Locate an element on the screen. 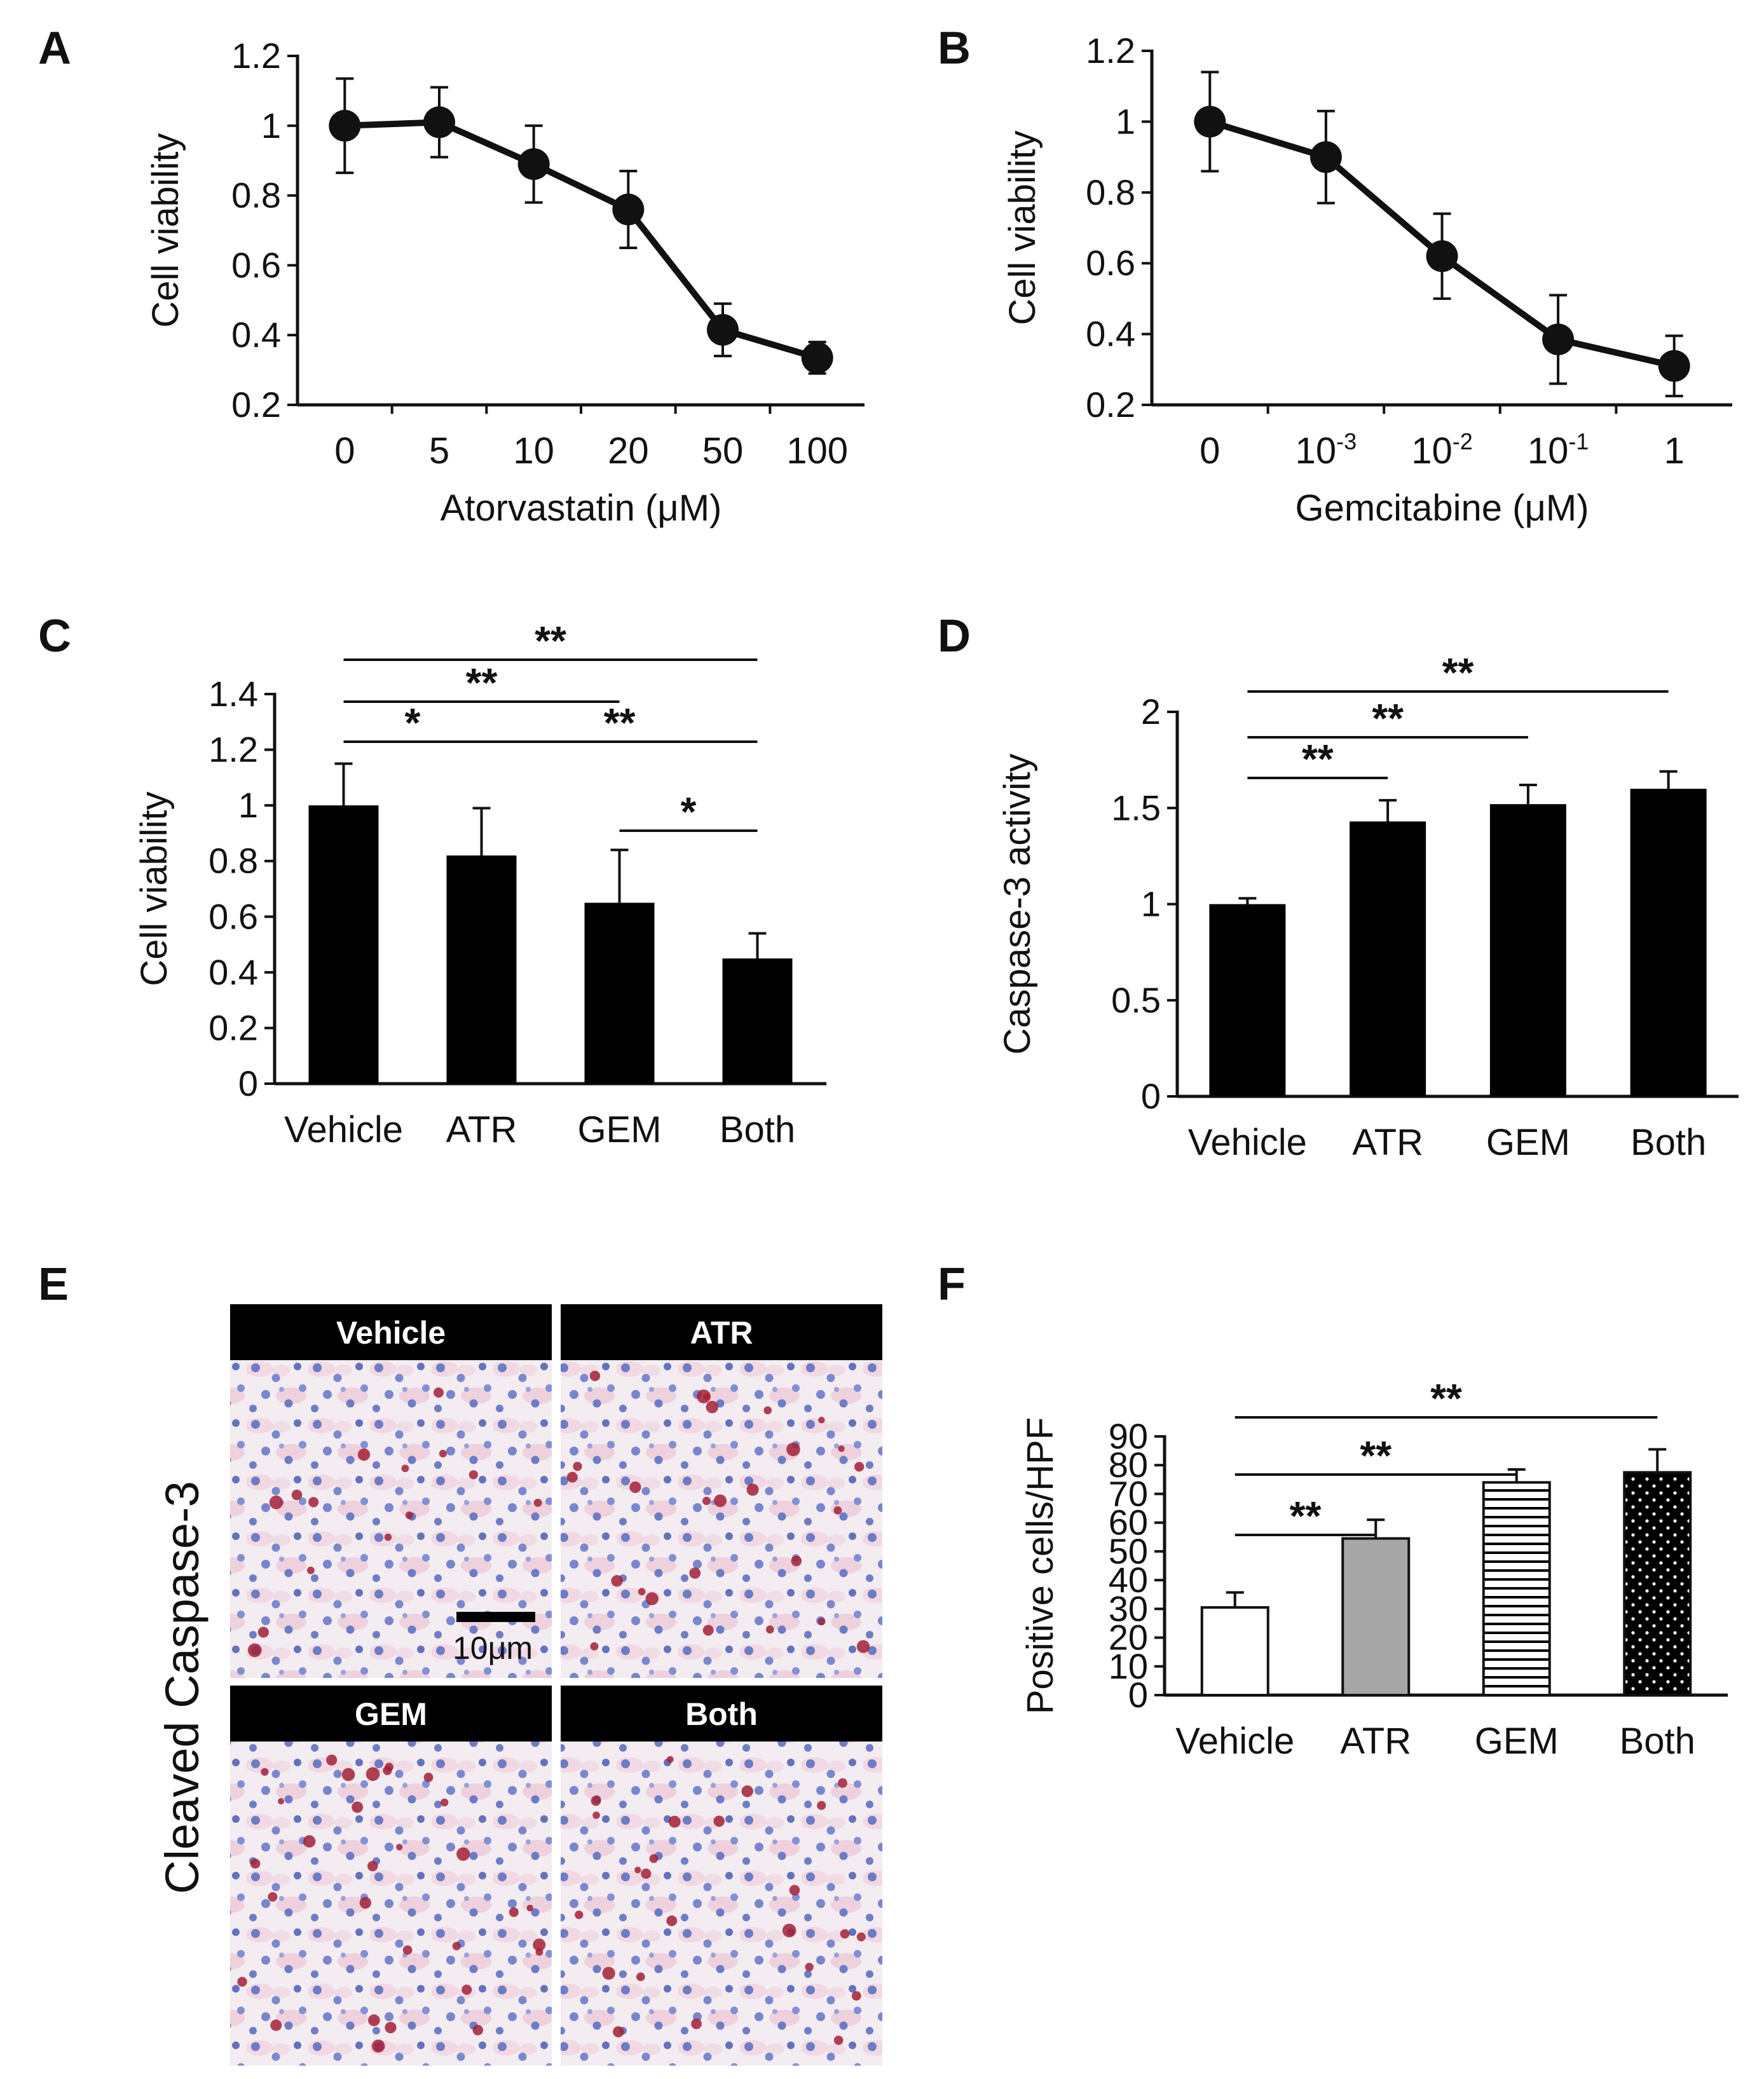  micrograph-gem is located at coordinates (391, 1904).